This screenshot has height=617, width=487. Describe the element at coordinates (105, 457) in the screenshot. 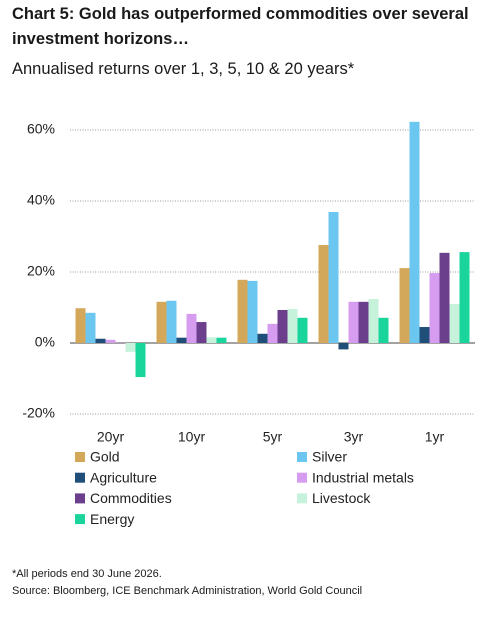

I see `legend-label: Gold` at that location.